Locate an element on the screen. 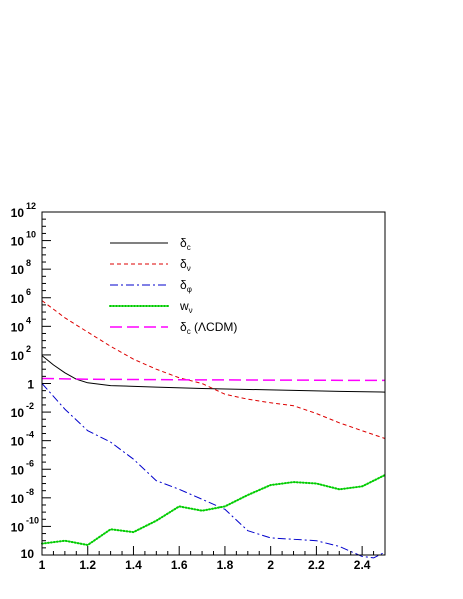  x-tick-label: 2 is located at coordinates (270, 565).